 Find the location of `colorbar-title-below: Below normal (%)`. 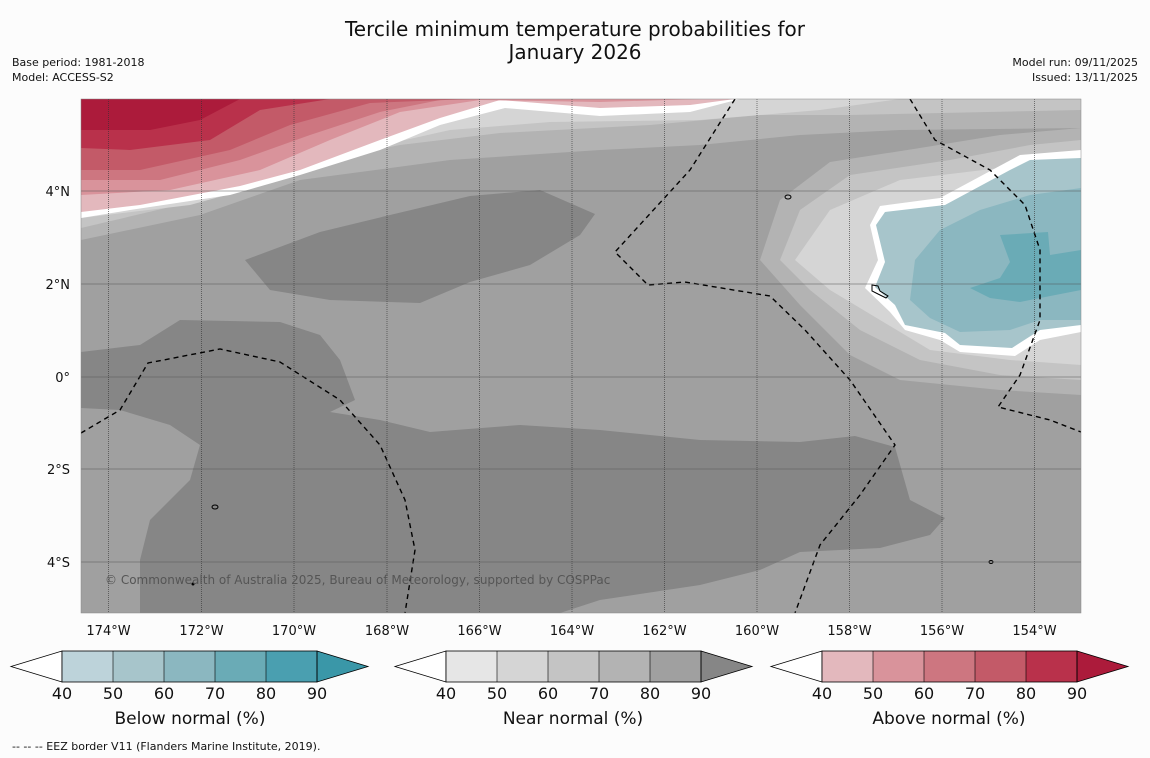

colorbar-title-below: Below normal (%) is located at coordinates (190, 719).